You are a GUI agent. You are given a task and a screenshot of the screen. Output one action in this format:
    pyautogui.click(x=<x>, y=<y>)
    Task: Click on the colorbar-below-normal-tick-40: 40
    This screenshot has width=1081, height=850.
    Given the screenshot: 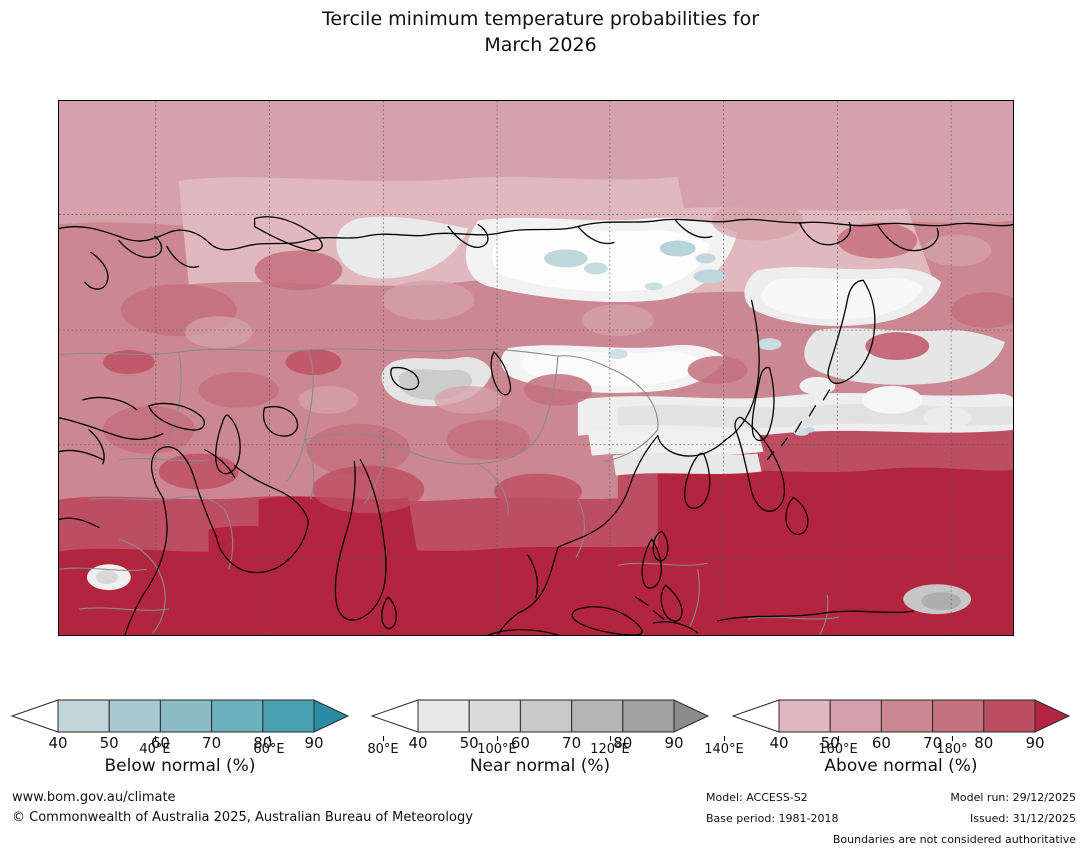 What is the action you would take?
    pyautogui.click(x=58, y=743)
    